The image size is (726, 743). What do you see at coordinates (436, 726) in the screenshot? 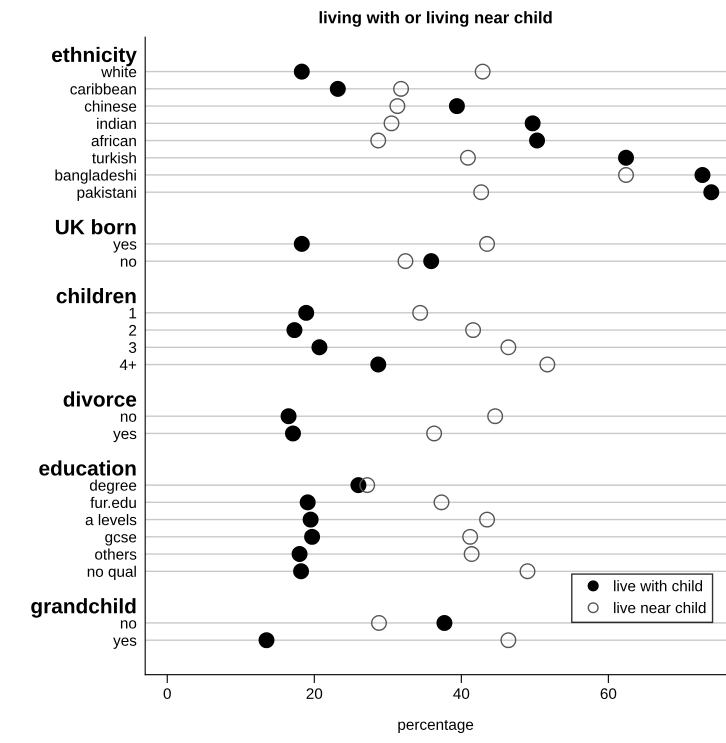
I see `x-axis-title: percentage` at bounding box center [436, 726].